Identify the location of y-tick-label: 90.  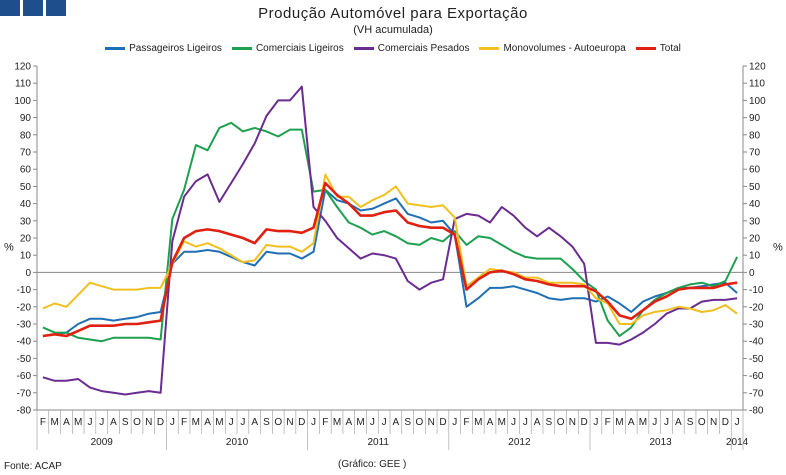
(26, 118).